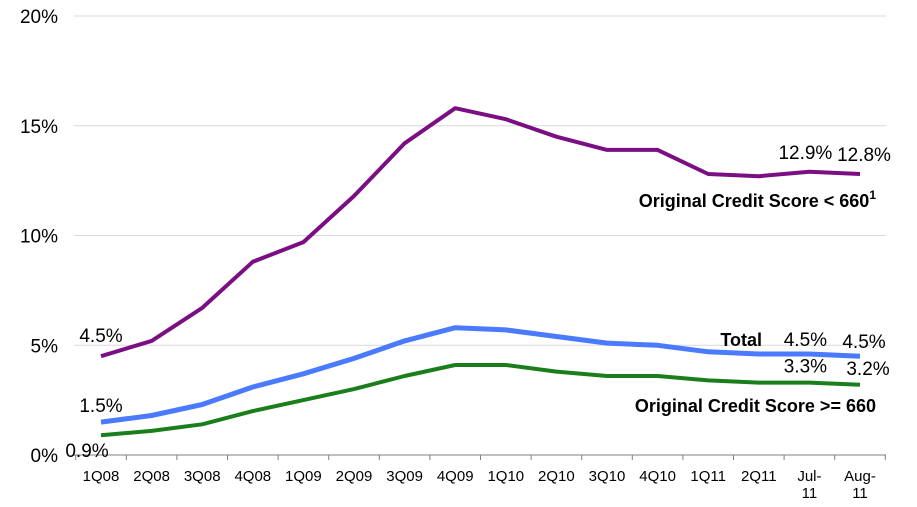  I want to click on x-tick-label-line: 2Q10, so click(556, 476).